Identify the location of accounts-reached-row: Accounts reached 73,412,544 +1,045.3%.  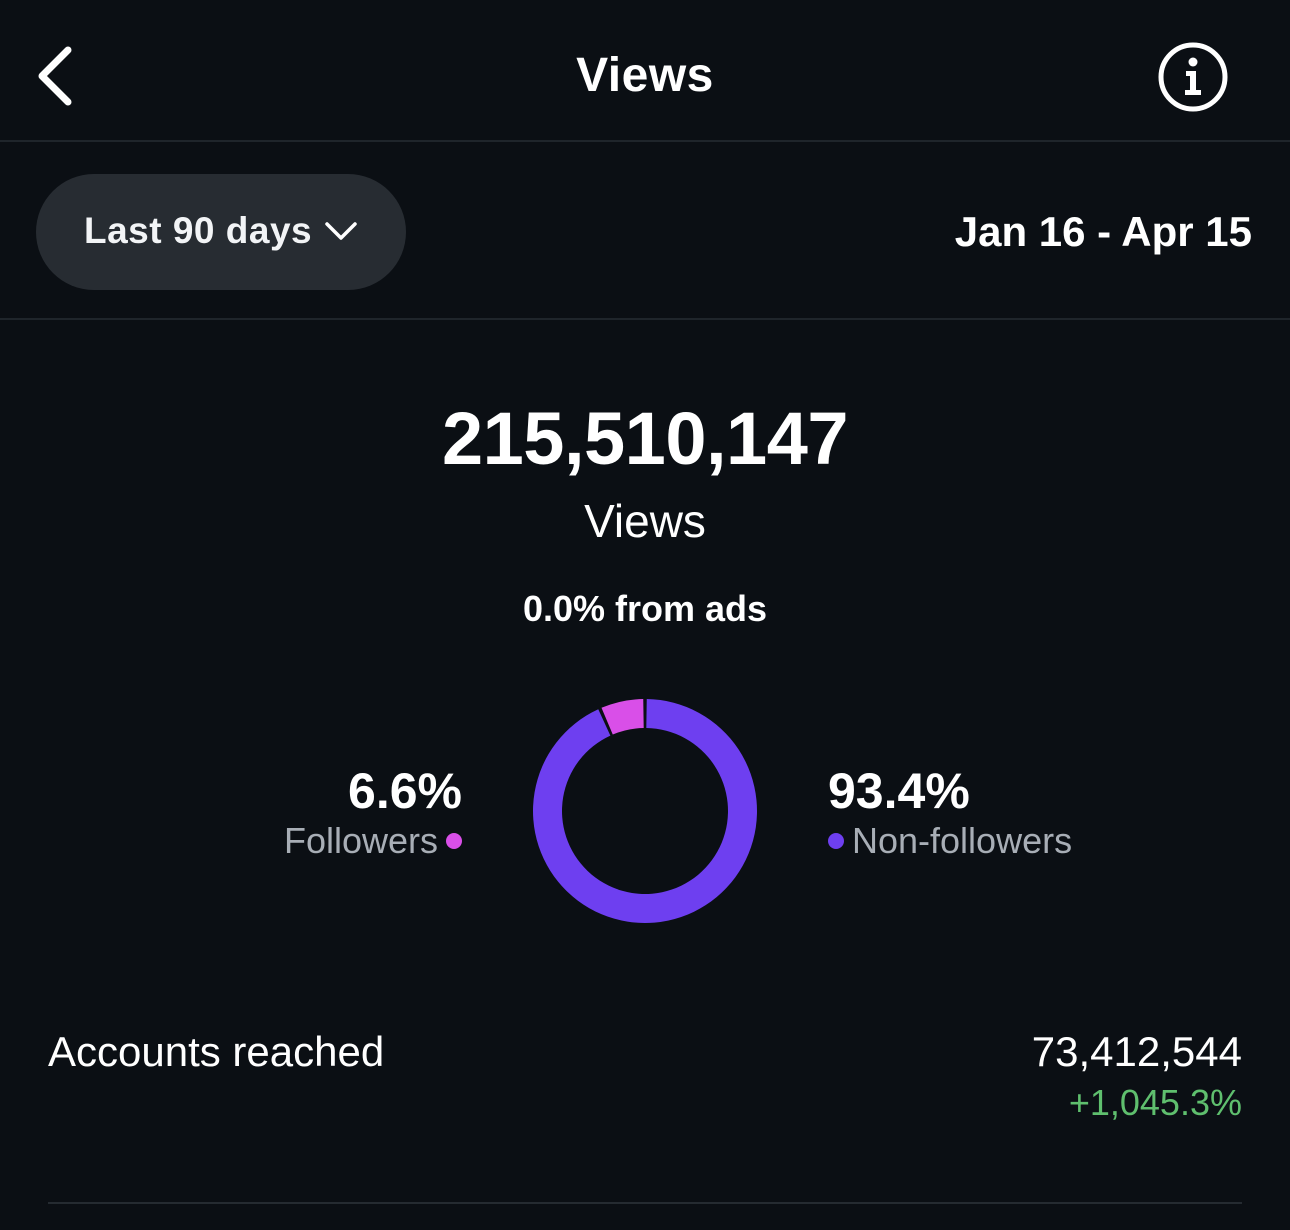
(645, 1076).